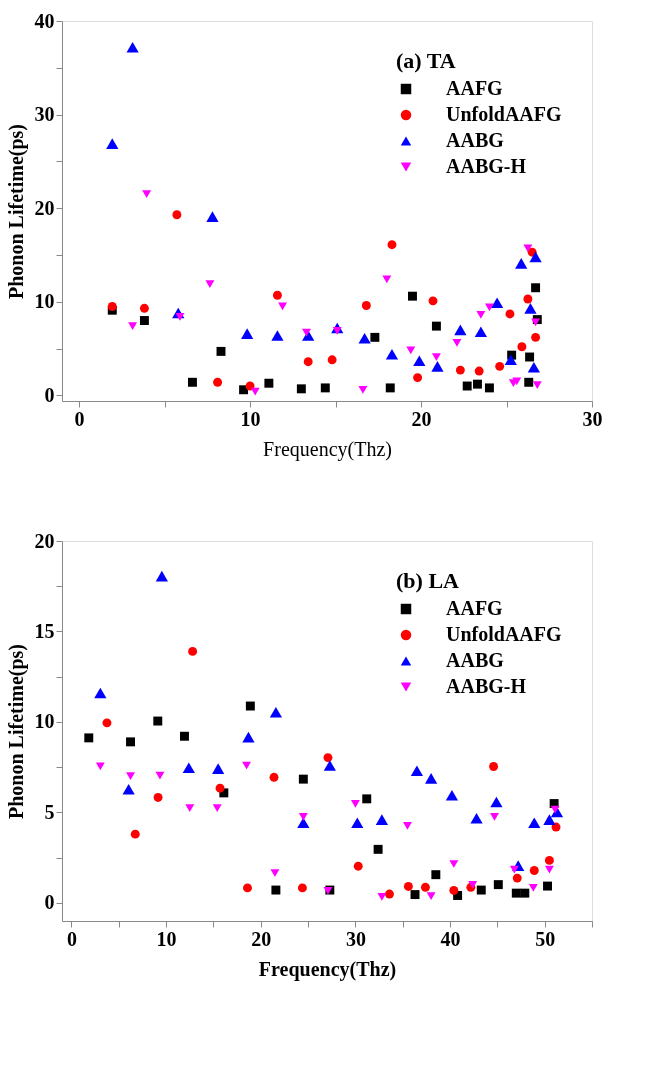 The height and width of the screenshot is (1089, 646). Describe the element at coordinates (450, 938) in the screenshot. I see `x-tick-label: 40` at that location.